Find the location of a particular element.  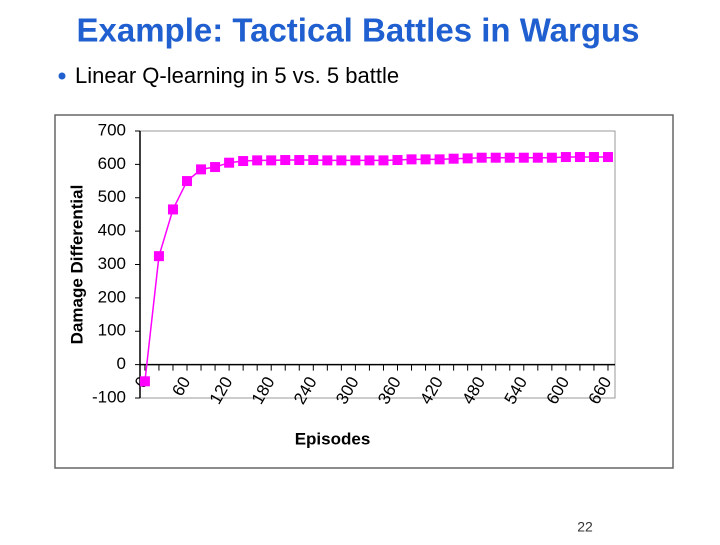

y-tick-label: 300 is located at coordinates (112, 263).